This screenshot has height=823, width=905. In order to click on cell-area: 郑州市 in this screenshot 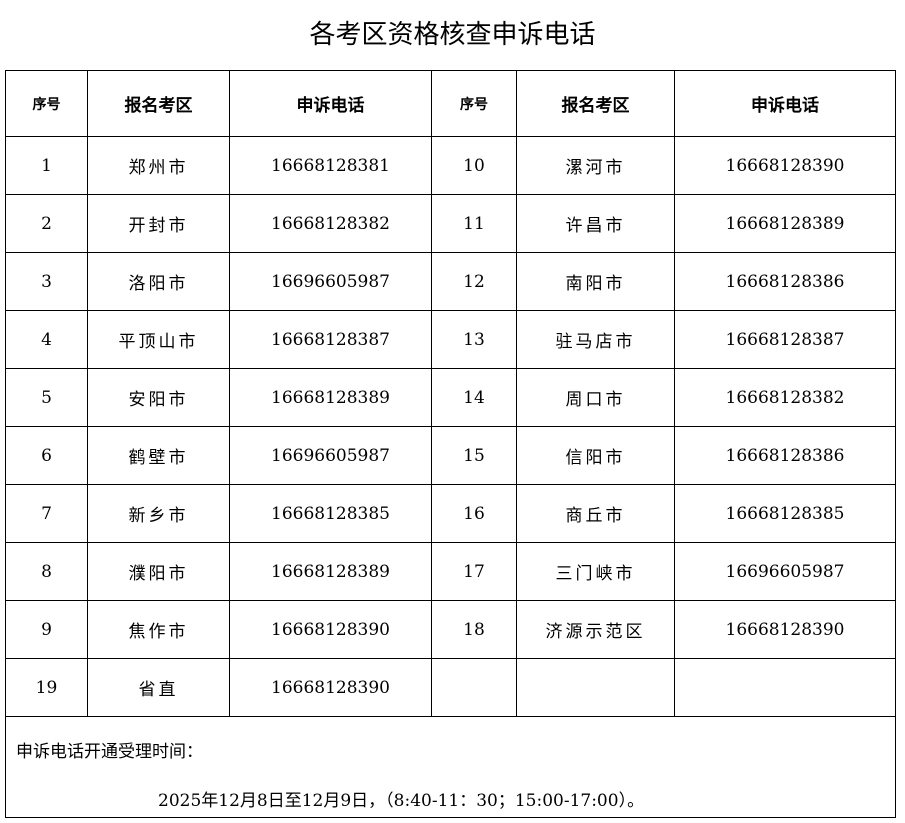, I will do `click(158, 165)`.